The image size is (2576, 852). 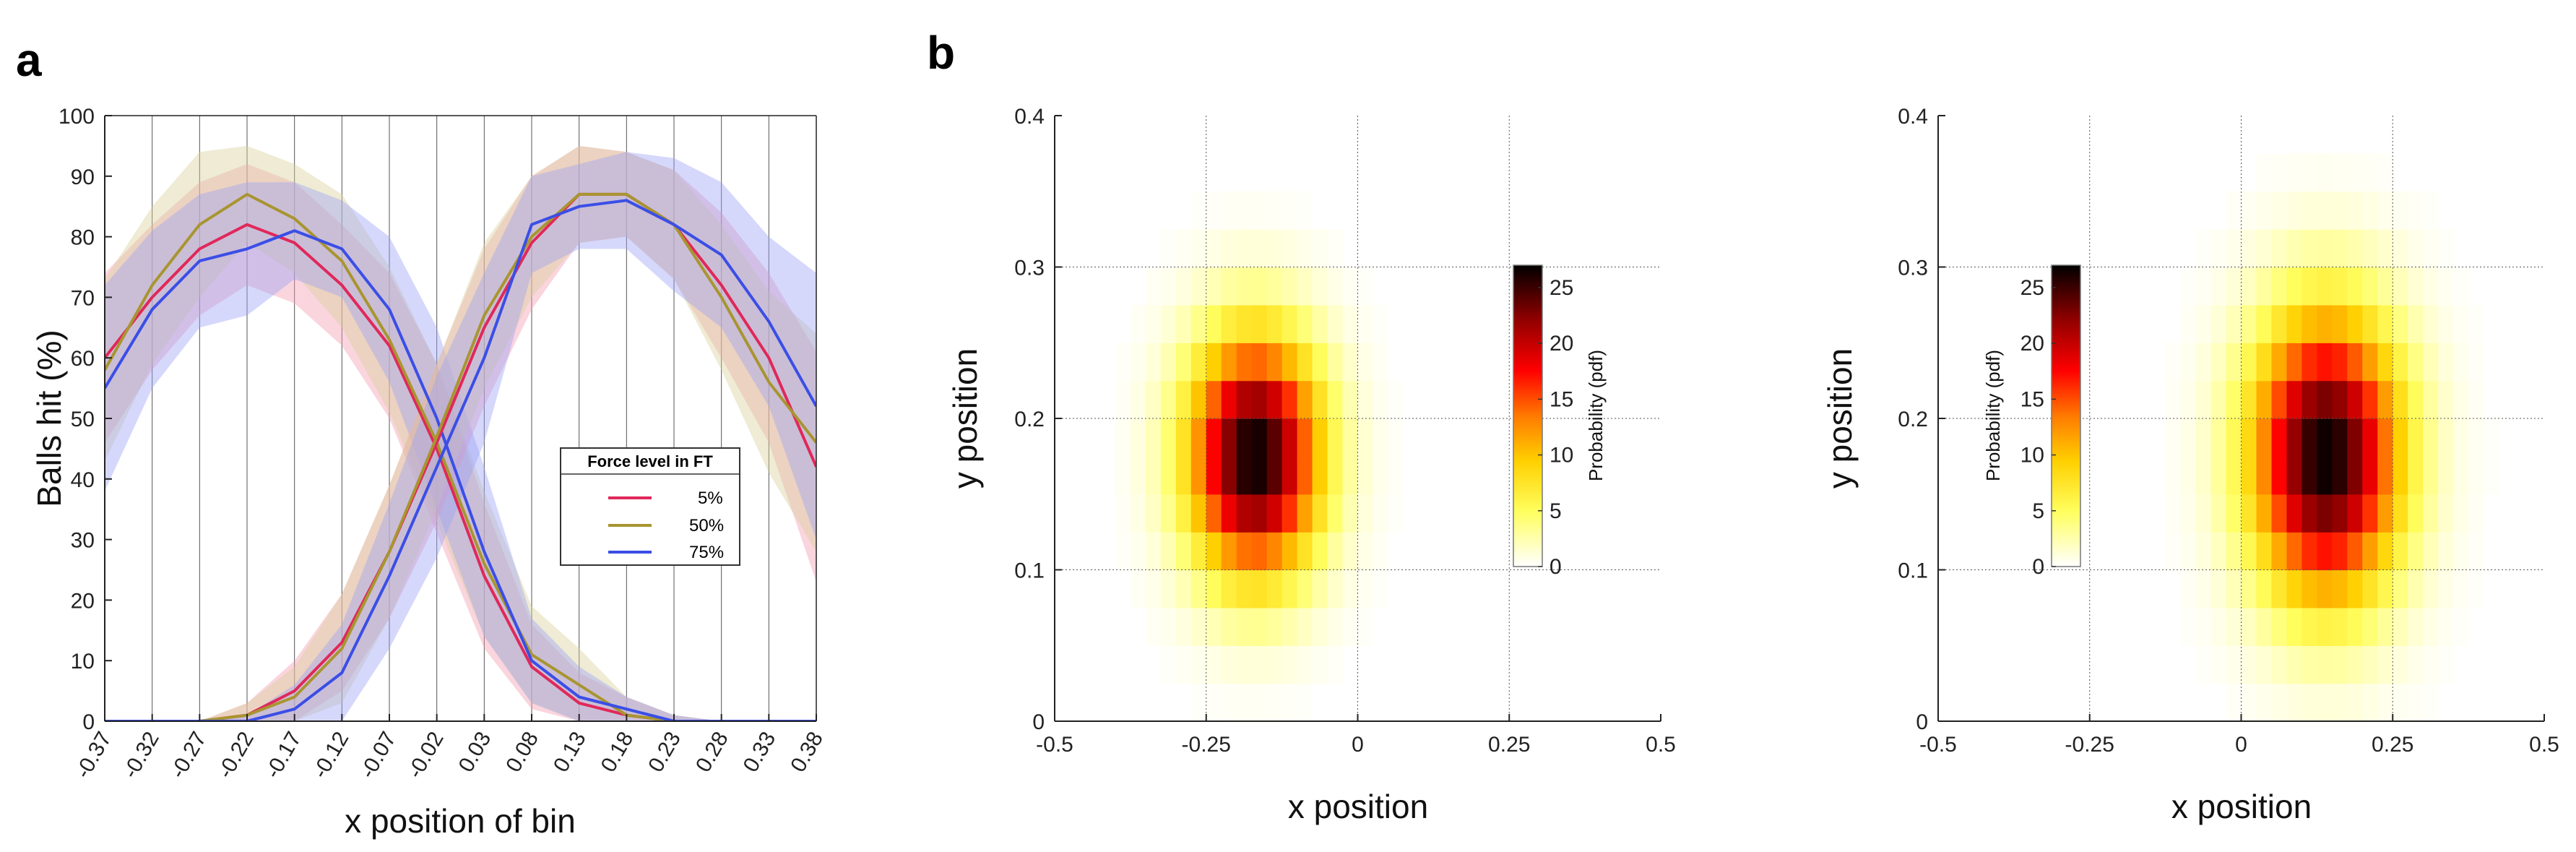 What do you see at coordinates (93, 755) in the screenshot?
I see `x-tick-label: -0.37` at bounding box center [93, 755].